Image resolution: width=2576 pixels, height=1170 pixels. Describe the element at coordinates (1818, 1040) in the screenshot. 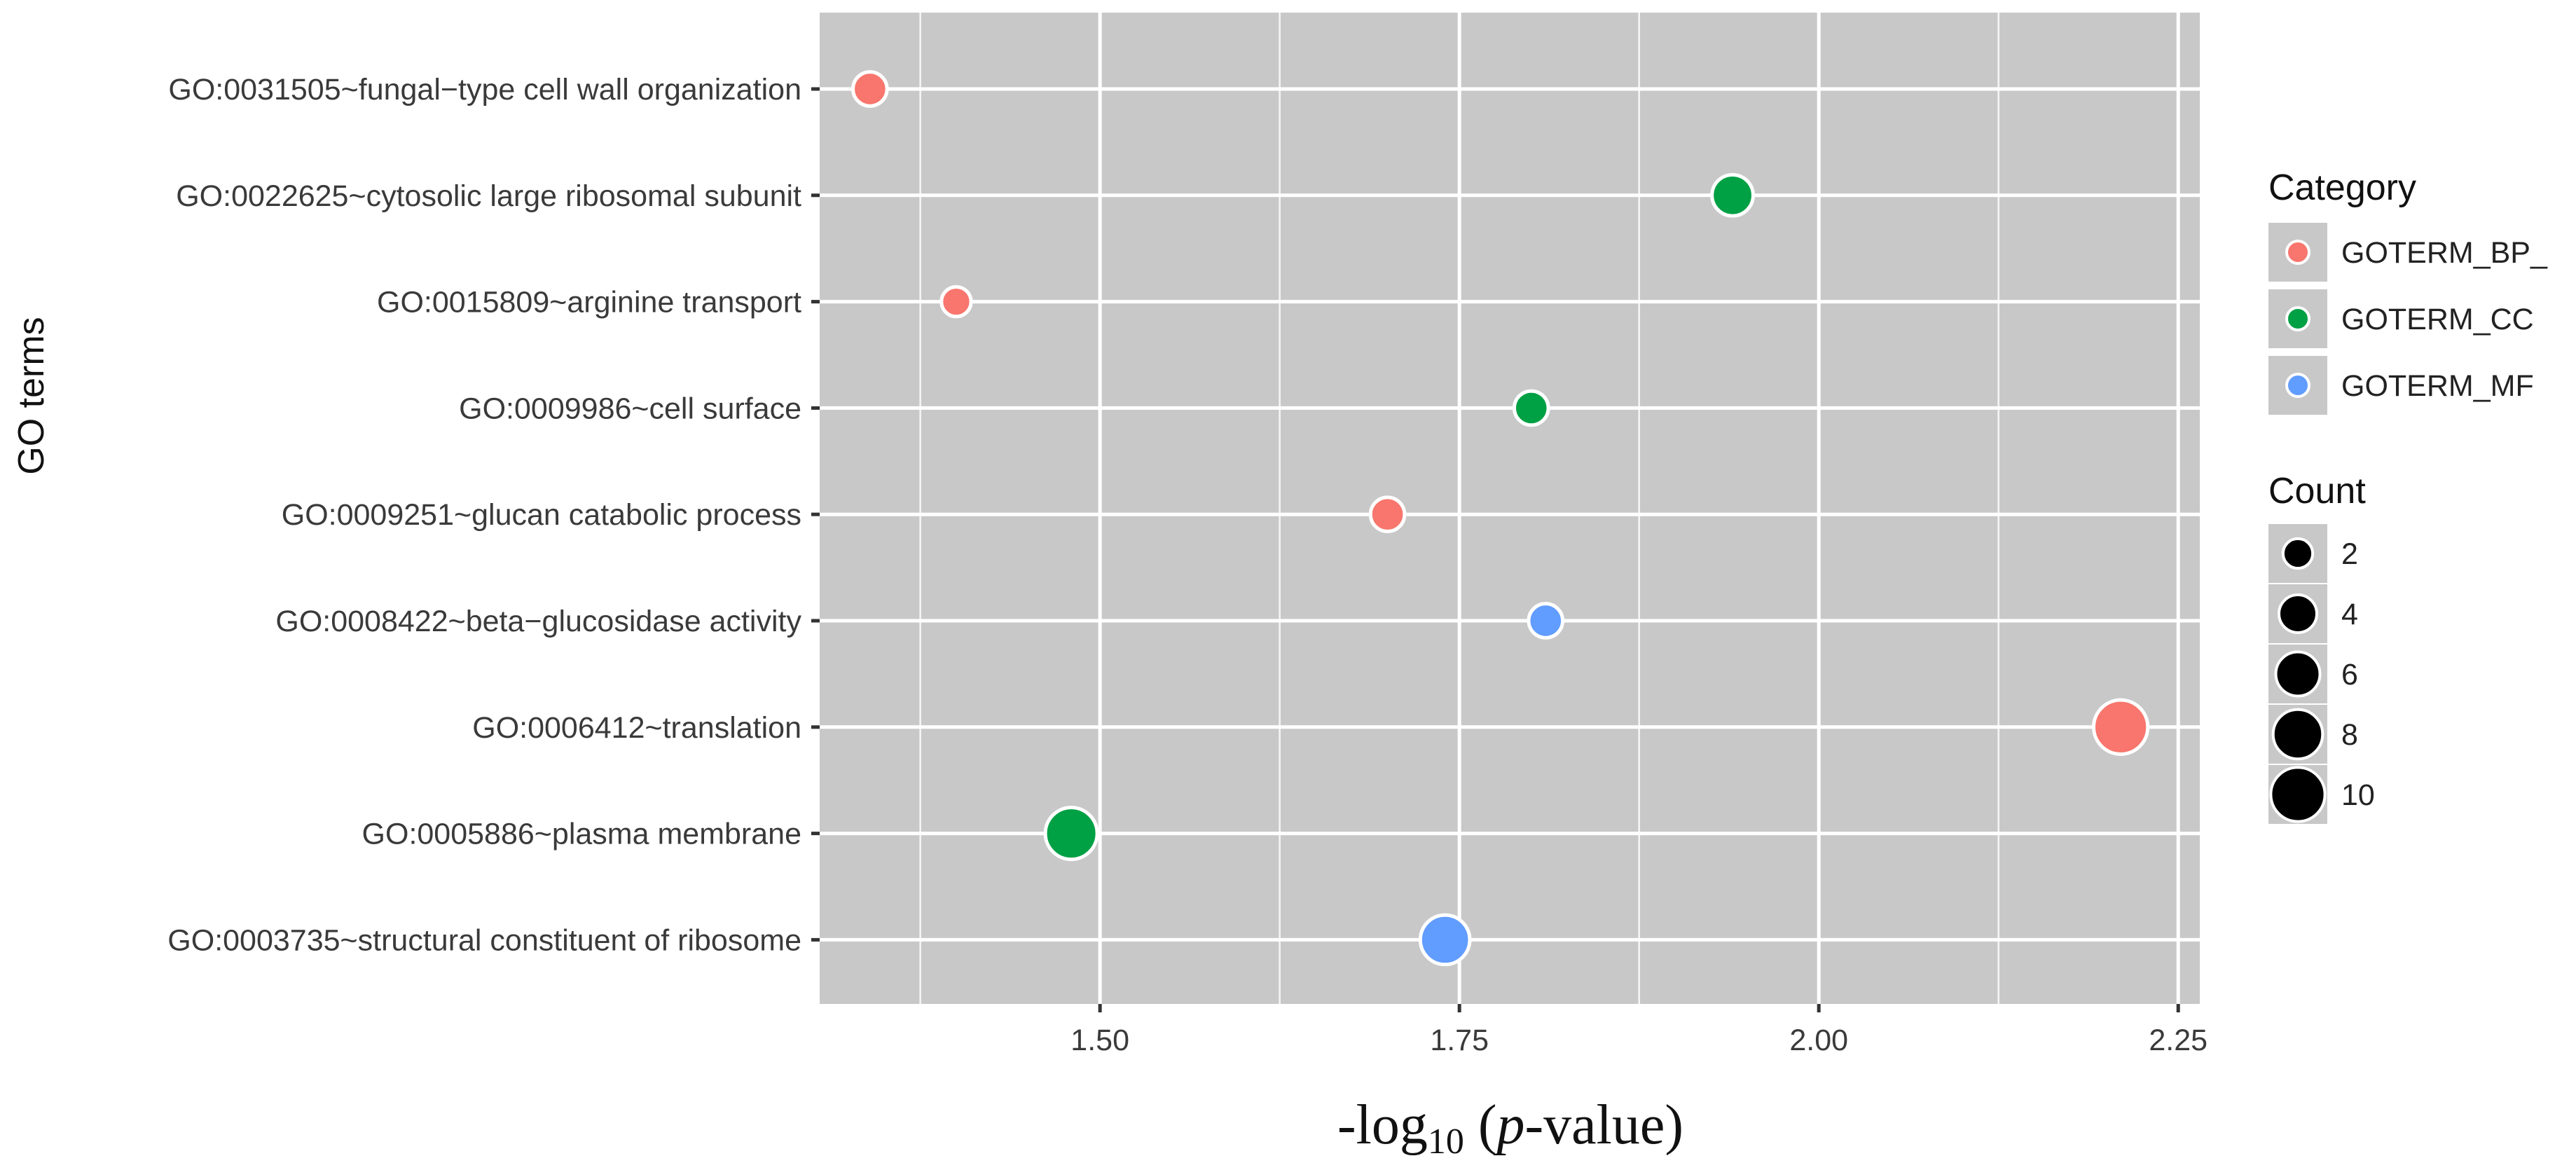

I see `x-tick-label: 2.00` at that location.